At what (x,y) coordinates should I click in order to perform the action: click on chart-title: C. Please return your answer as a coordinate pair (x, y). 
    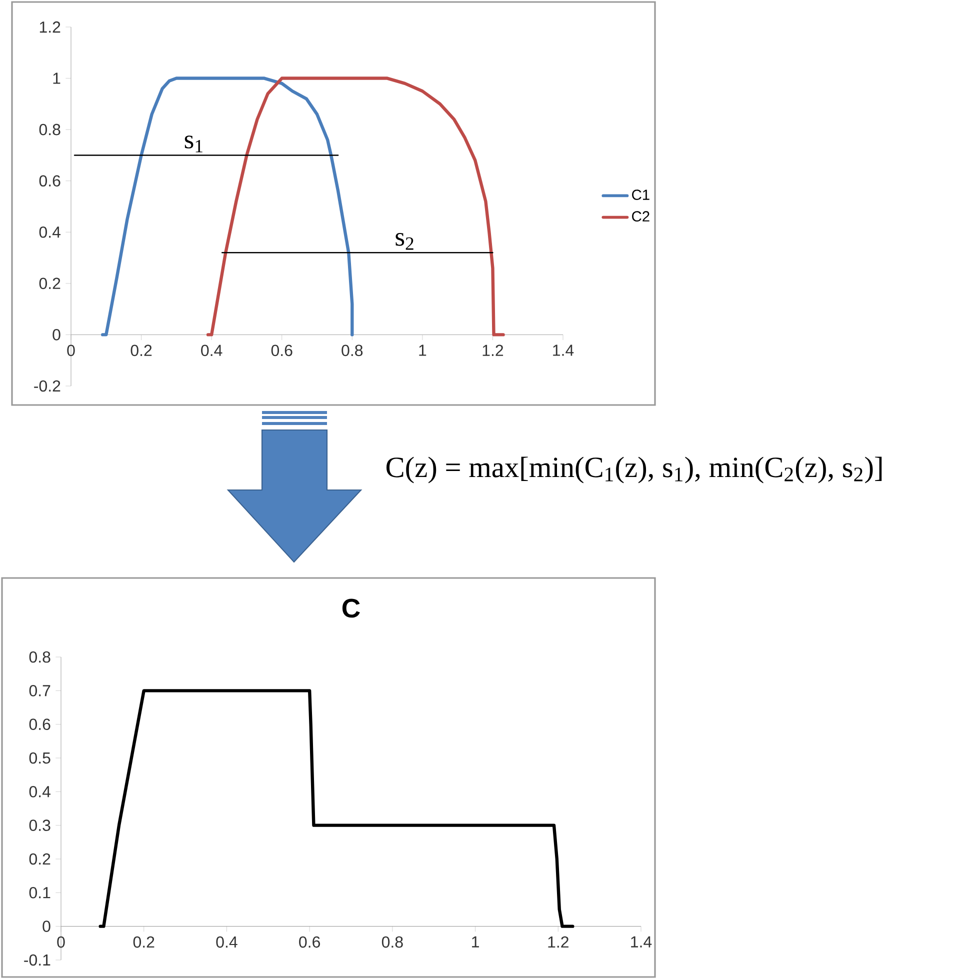
    Looking at the image, I should click on (351, 608).